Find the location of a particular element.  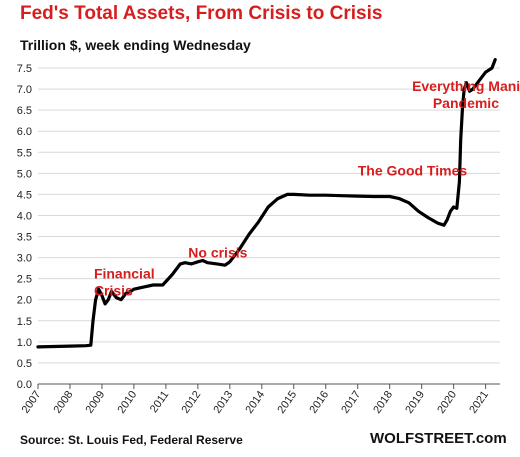

x-tick-label: 2017 is located at coordinates (351, 402).